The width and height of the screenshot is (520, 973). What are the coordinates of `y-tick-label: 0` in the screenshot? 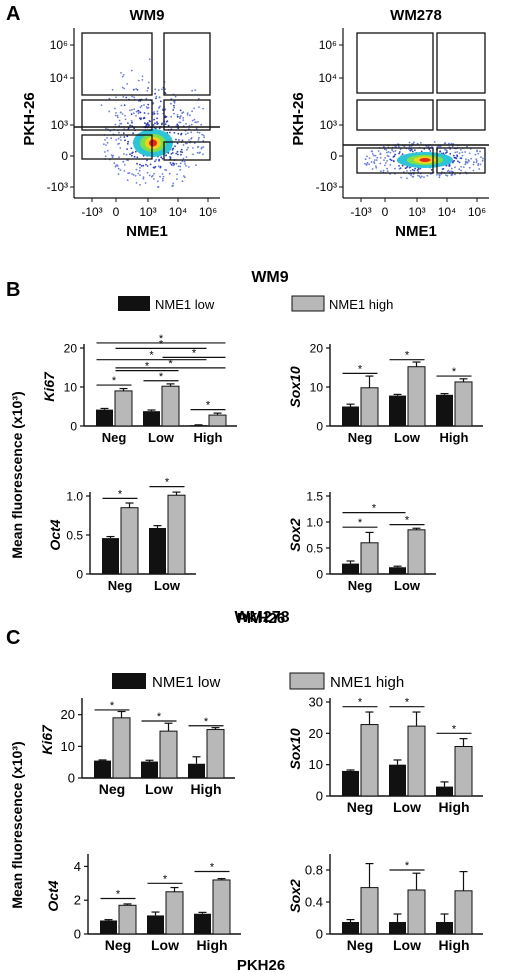 It's located at (333, 156).